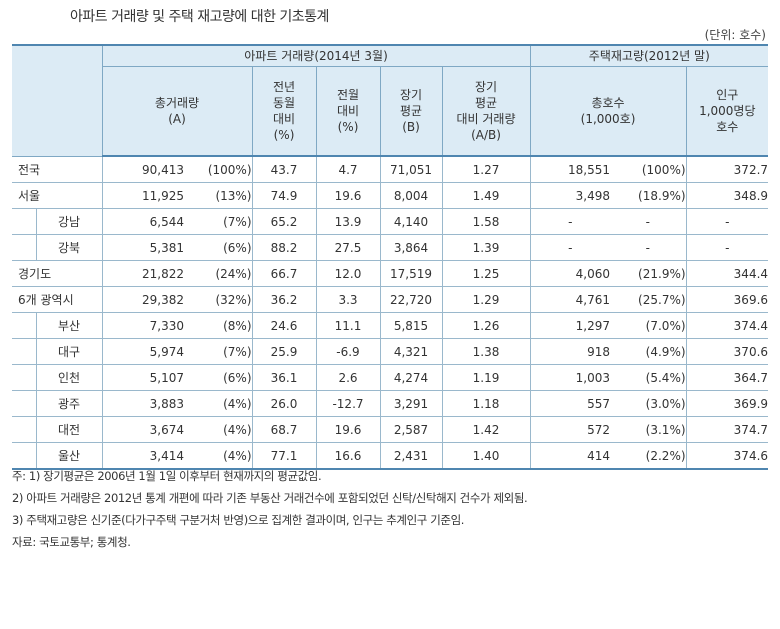 The height and width of the screenshot is (629, 780). Describe the element at coordinates (410, 221) in the screenshot. I see `long-avg-cell: 4,140` at that location.